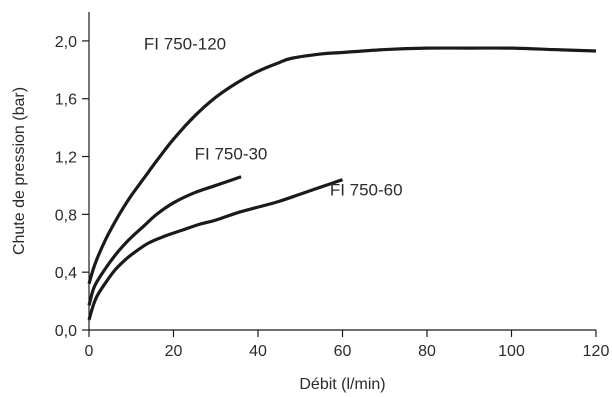 This screenshot has height=397, width=612. Describe the element at coordinates (66, 331) in the screenshot. I see `y-tick-label: 0,0` at that location.